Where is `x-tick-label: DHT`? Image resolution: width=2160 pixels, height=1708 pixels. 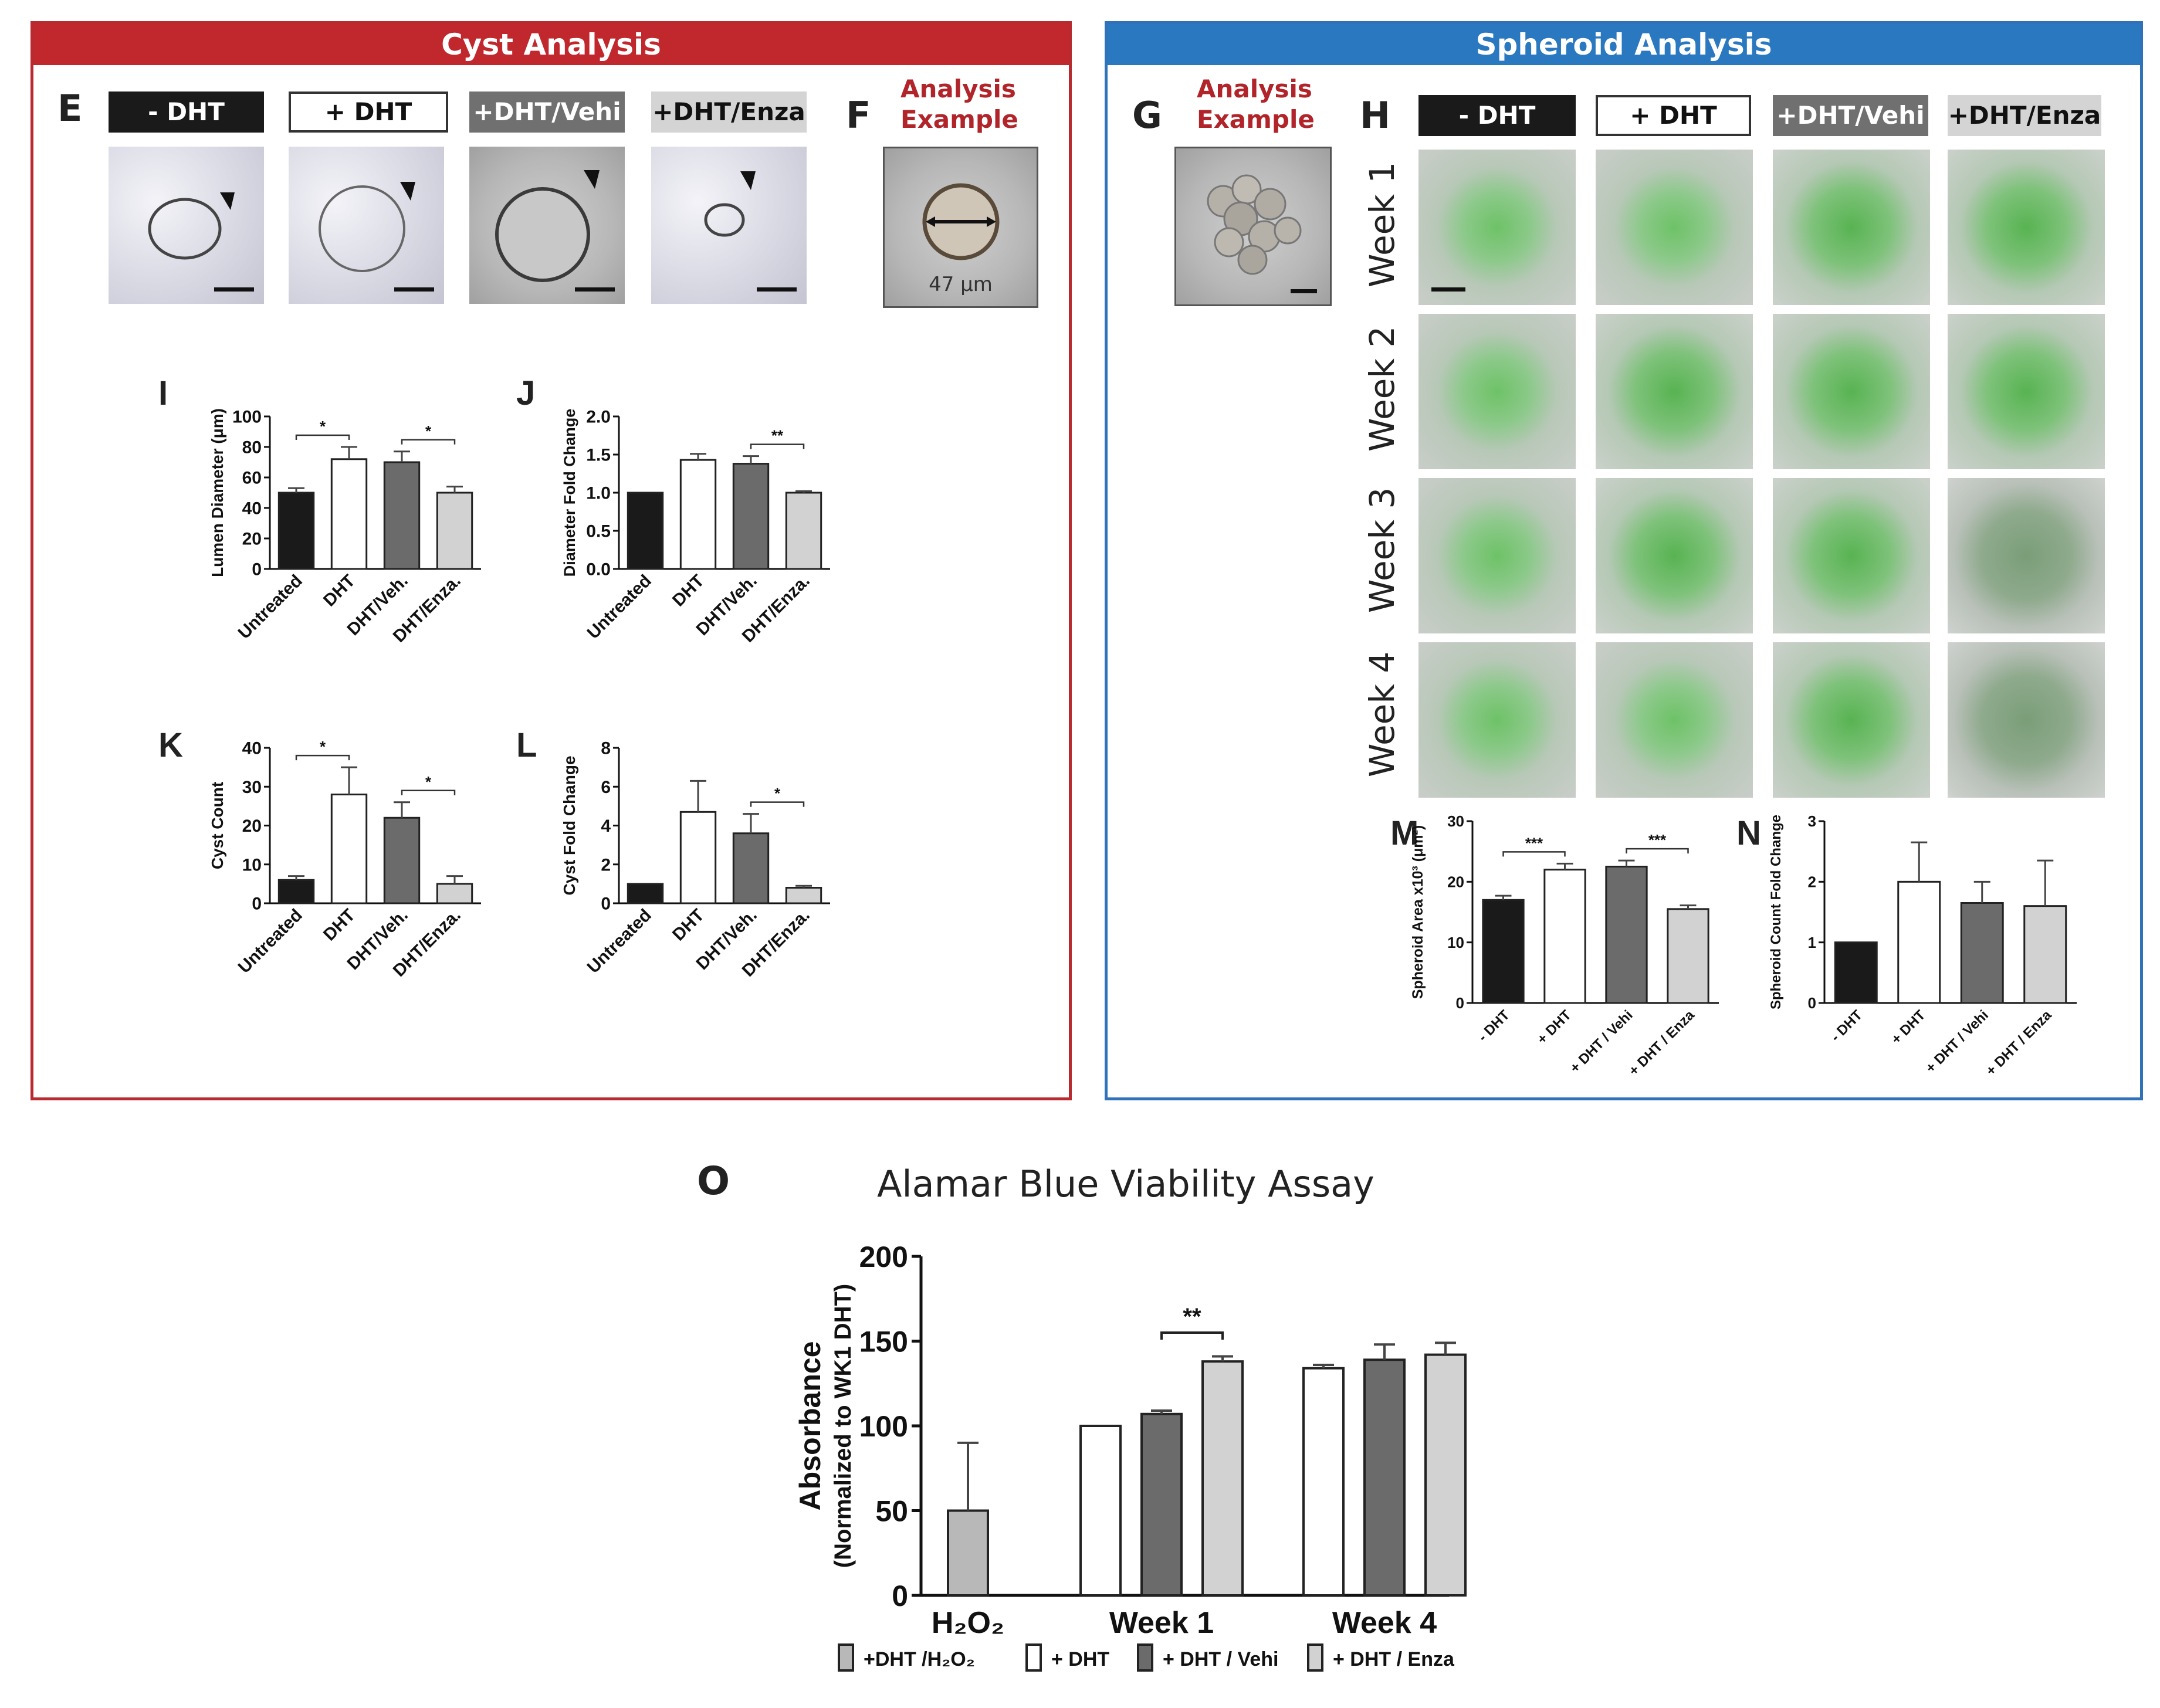 x-tick-label: DHT is located at coordinates (688, 591).